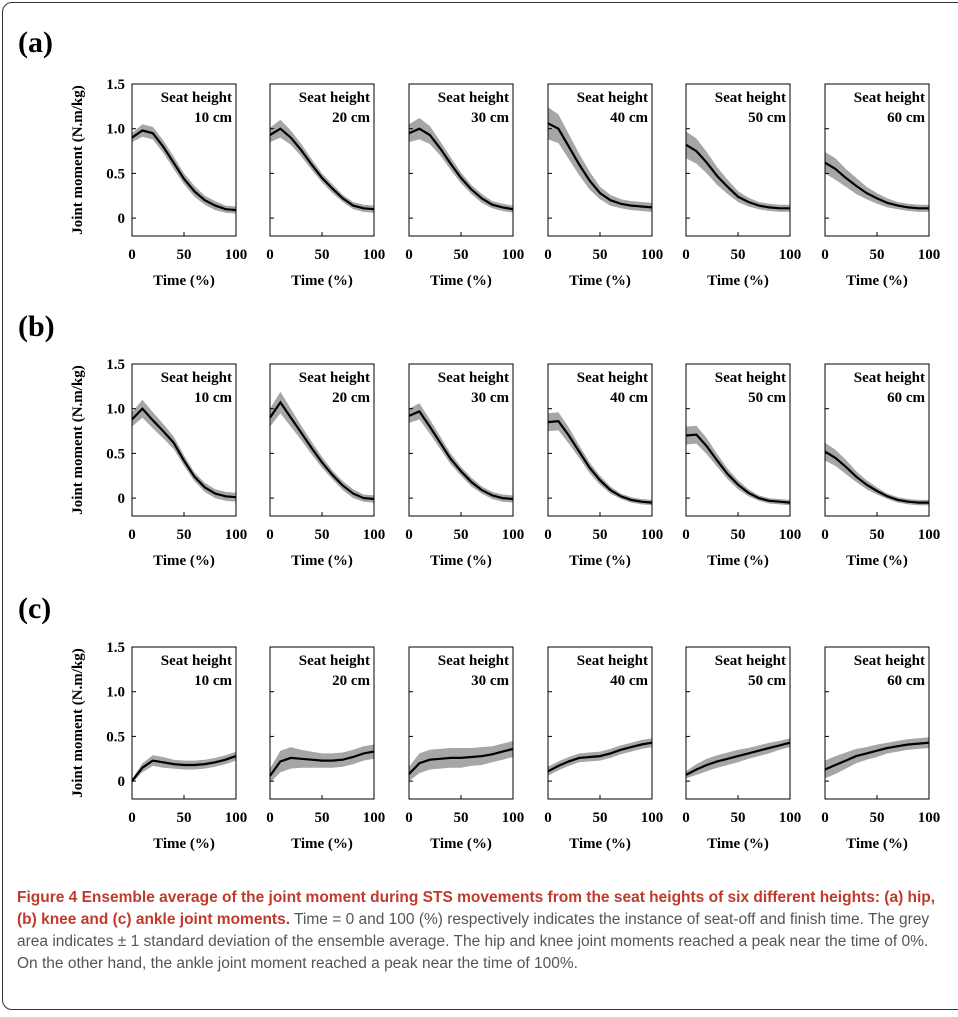  Describe the element at coordinates (767, 118) in the screenshot. I see `series-name: 50 cm` at that location.